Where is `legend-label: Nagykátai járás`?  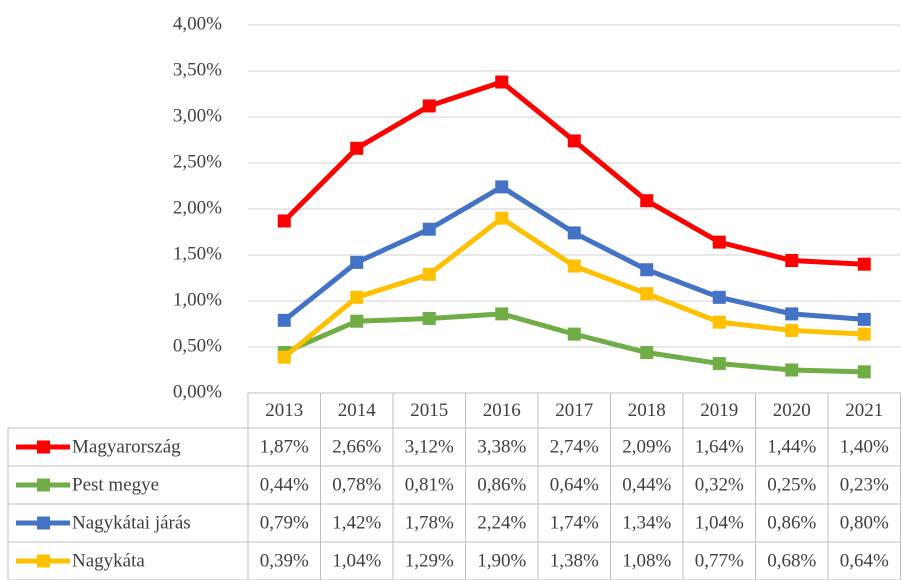
legend-label: Nagykátai járás is located at coordinates (131, 522).